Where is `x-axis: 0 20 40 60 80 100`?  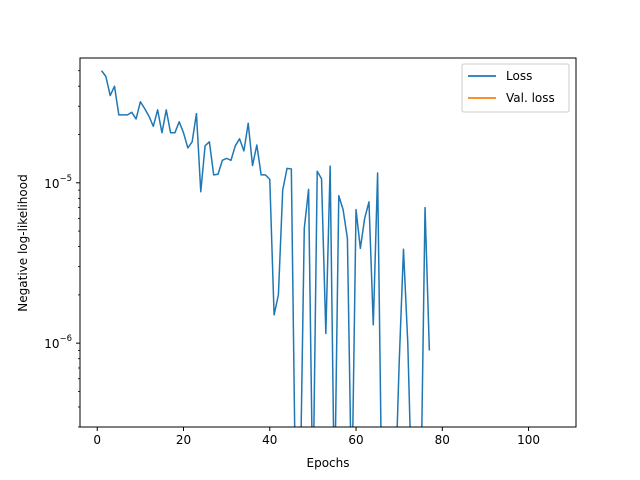
x-axis: 0 20 40 60 80 100 is located at coordinates (316, 437).